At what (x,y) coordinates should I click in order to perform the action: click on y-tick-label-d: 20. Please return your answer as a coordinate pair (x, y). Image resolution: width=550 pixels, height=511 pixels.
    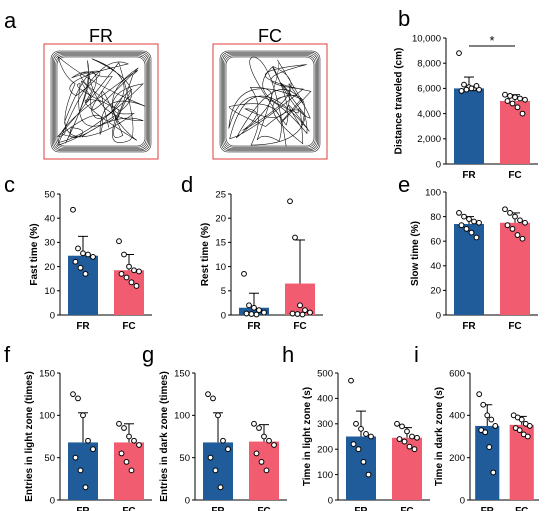
    Looking at the image, I should click on (220, 219).